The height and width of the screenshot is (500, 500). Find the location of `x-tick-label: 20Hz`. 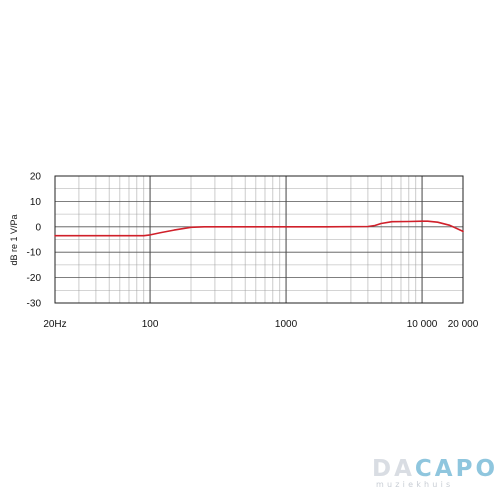

x-tick-label: 20Hz is located at coordinates (54, 324).